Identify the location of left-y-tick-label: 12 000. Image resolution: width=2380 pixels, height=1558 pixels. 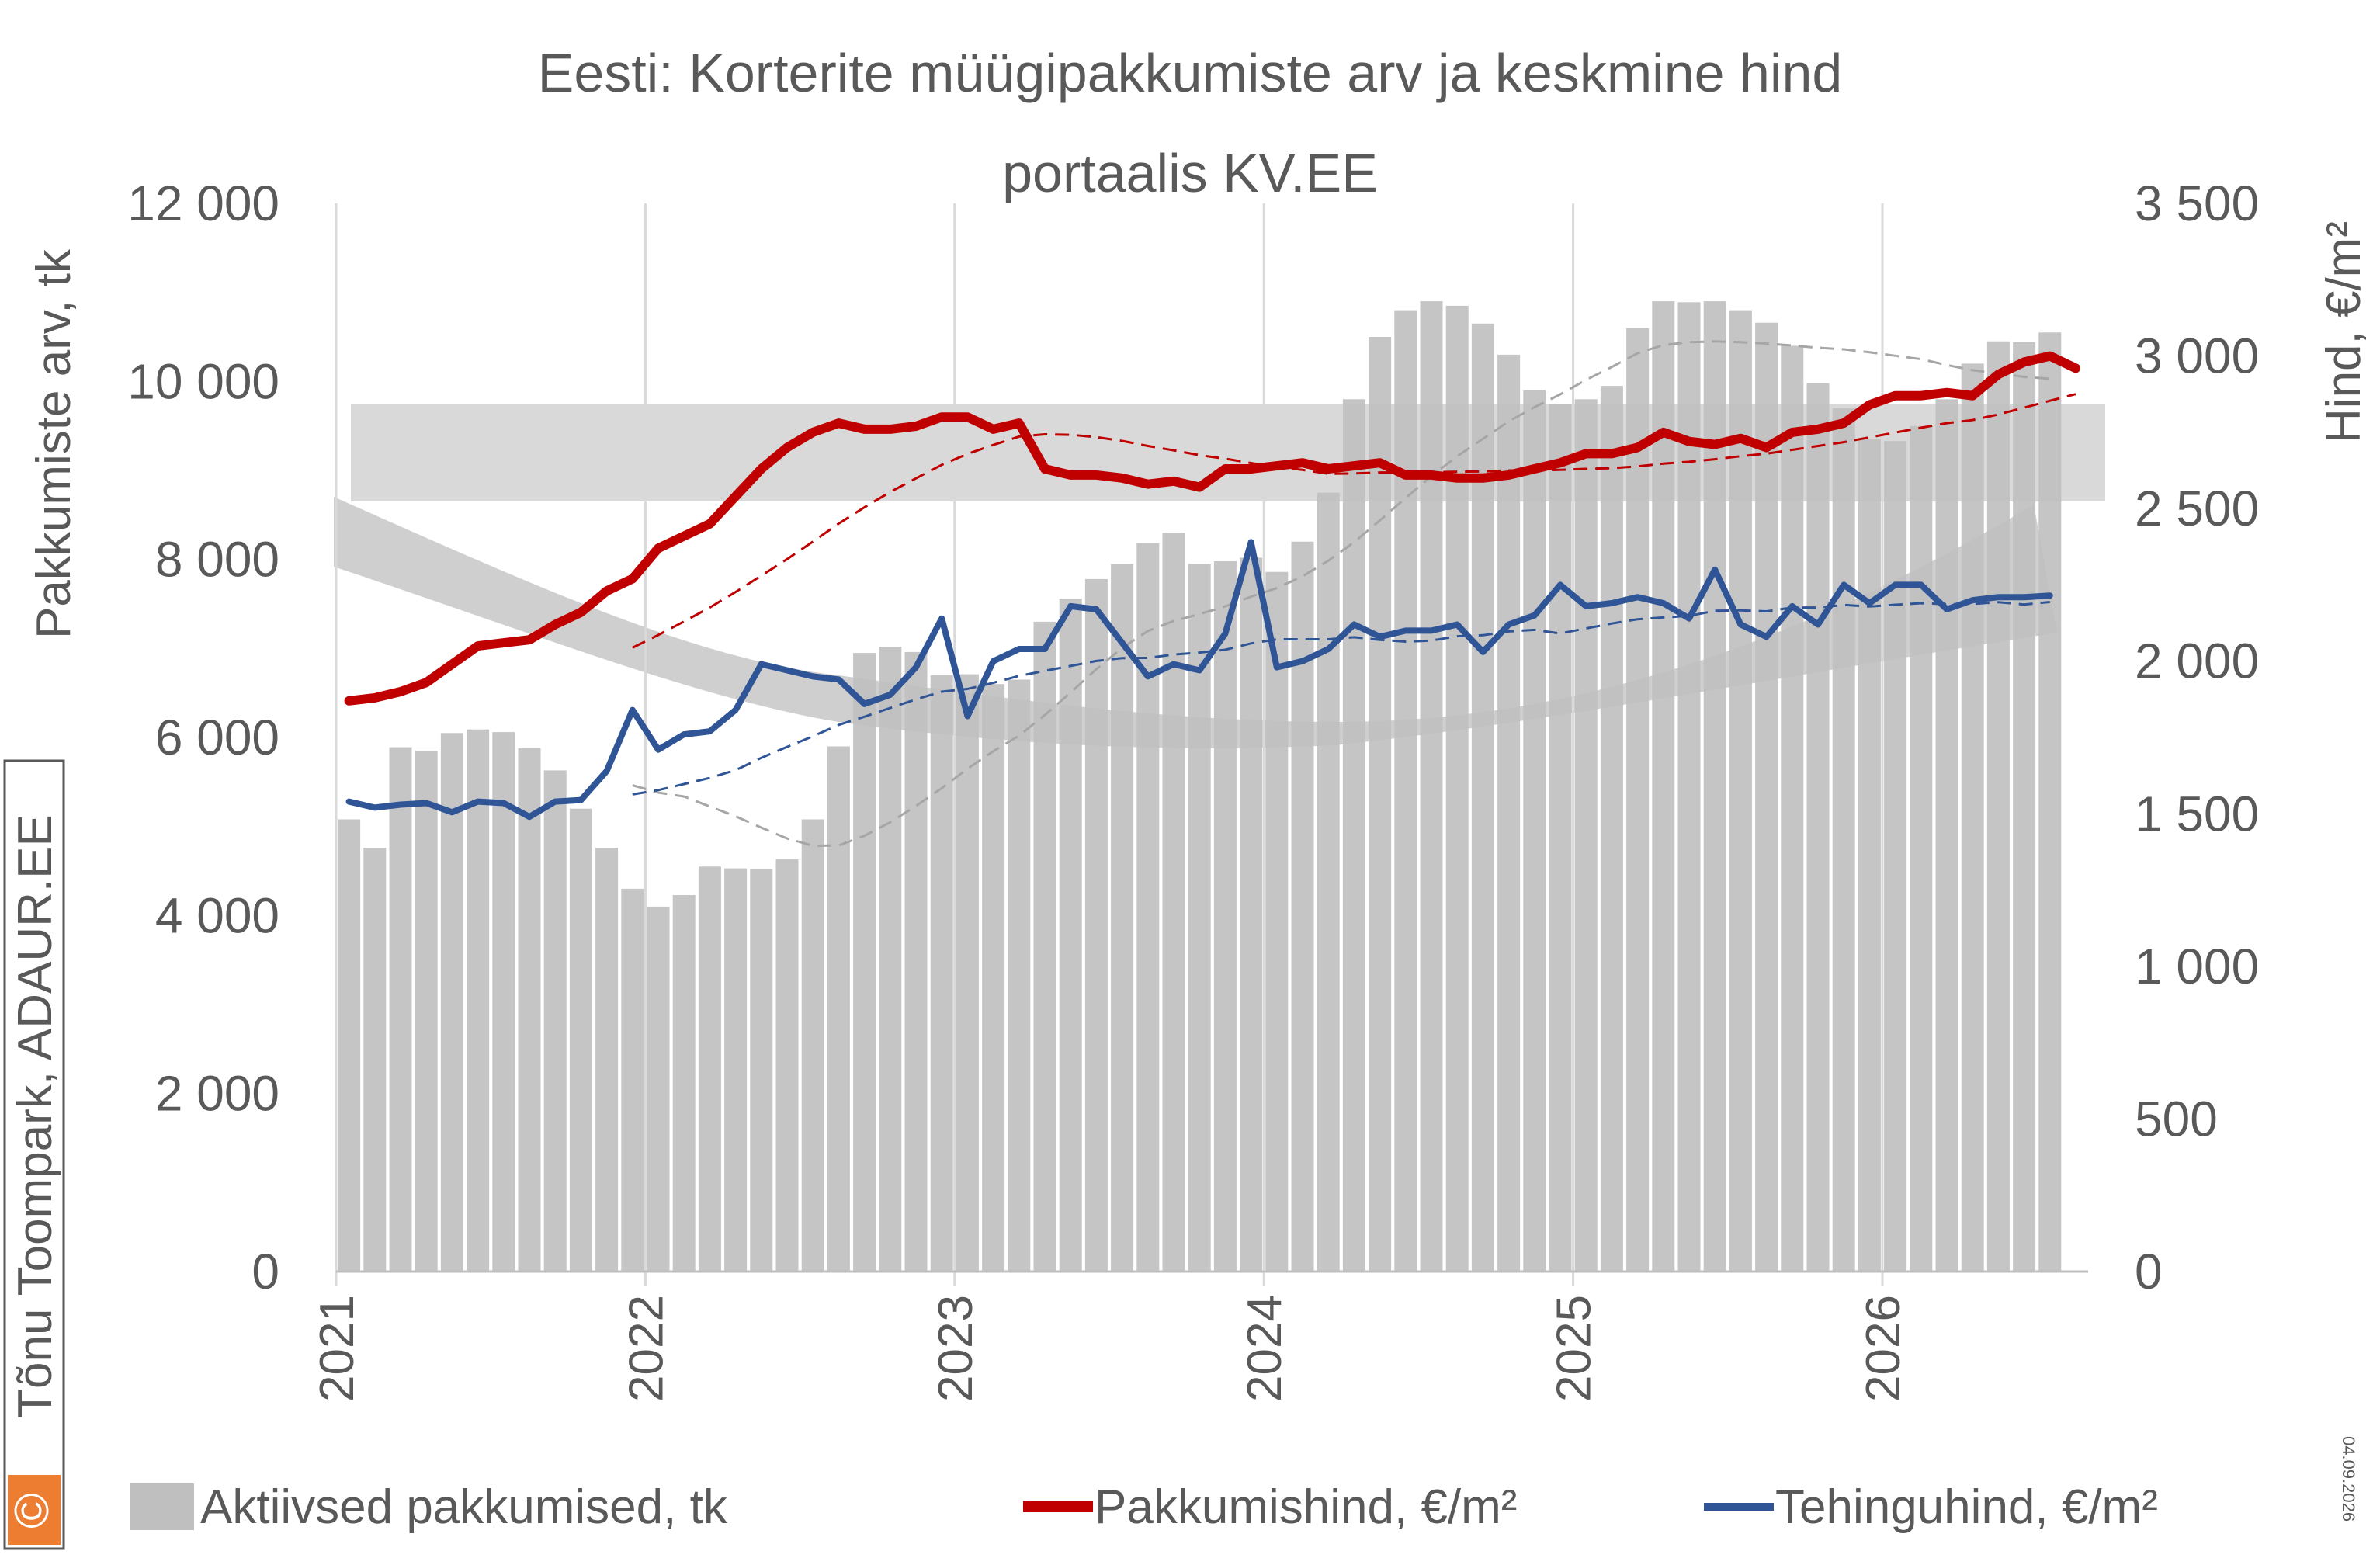
(203, 203).